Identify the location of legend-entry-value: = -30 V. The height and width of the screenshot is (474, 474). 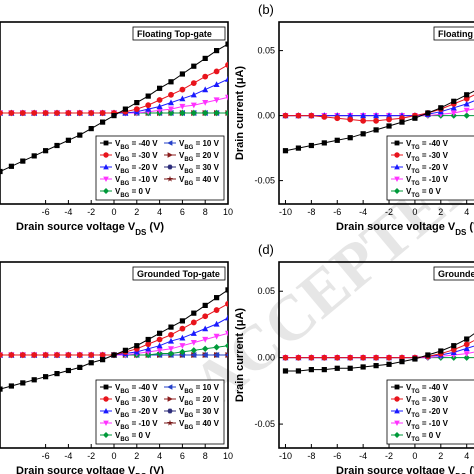
(143, 155).